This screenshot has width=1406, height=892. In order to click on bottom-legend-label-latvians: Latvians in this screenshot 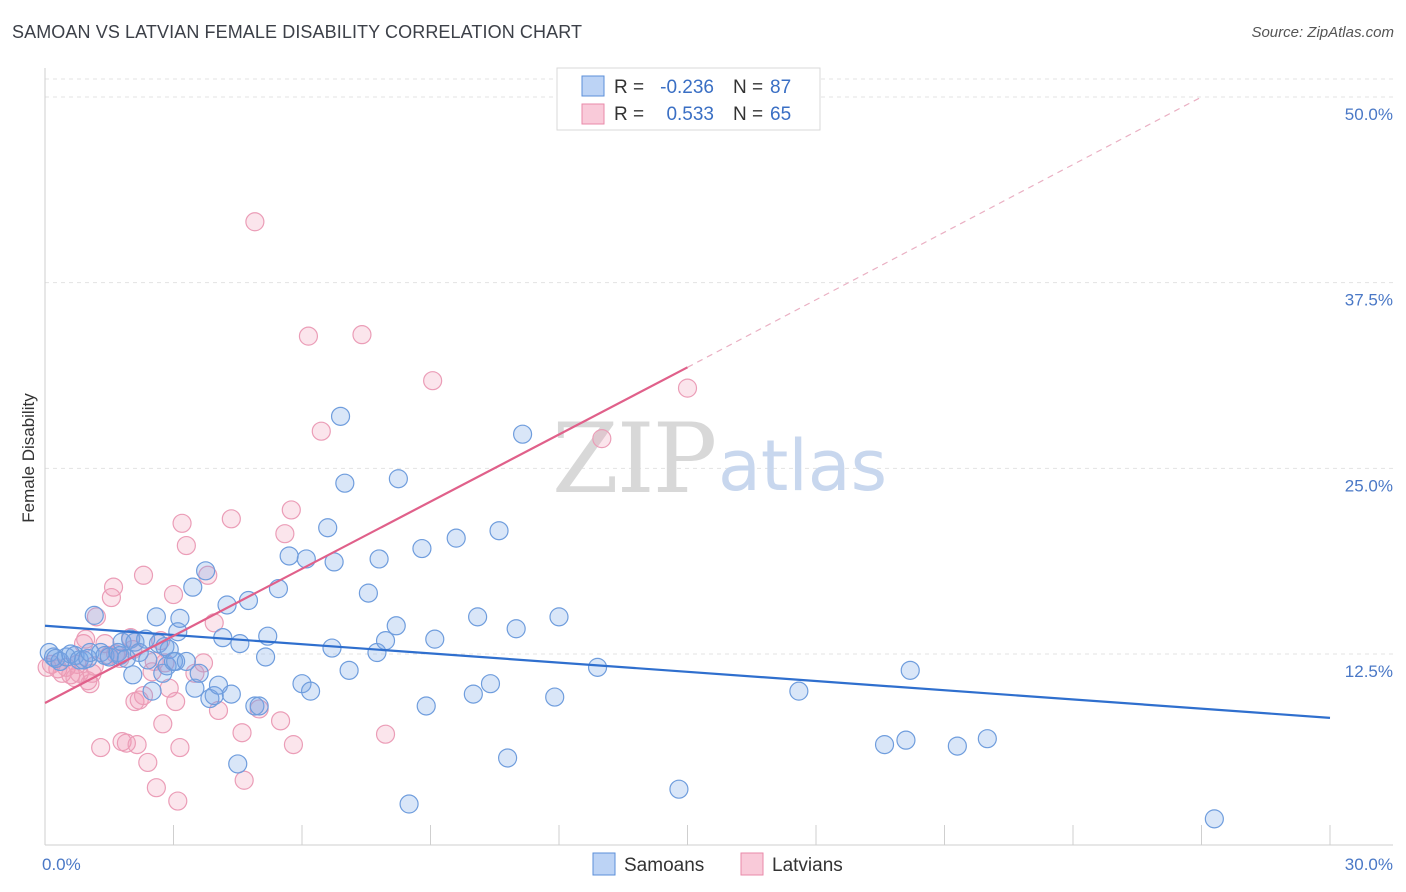, I will do `click(807, 865)`.